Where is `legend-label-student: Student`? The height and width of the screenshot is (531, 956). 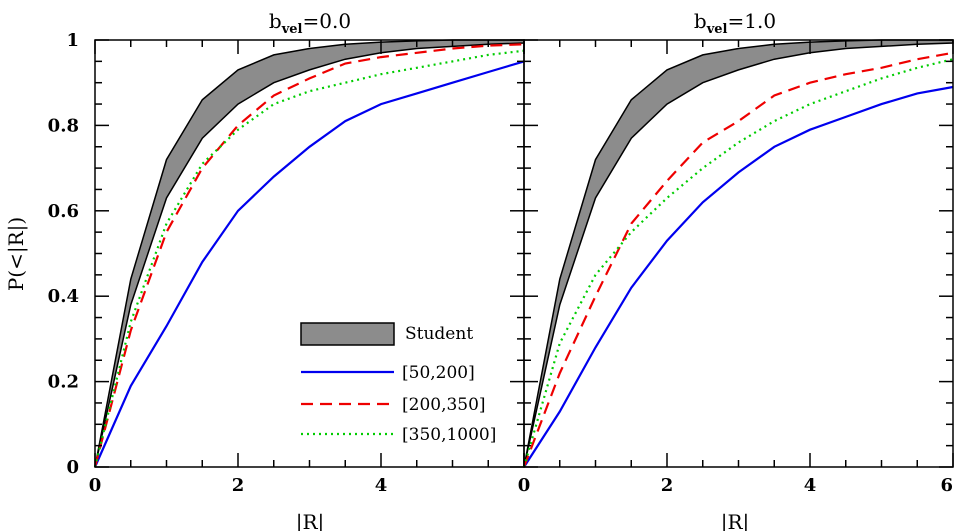
legend-label-student: Student is located at coordinates (439, 334).